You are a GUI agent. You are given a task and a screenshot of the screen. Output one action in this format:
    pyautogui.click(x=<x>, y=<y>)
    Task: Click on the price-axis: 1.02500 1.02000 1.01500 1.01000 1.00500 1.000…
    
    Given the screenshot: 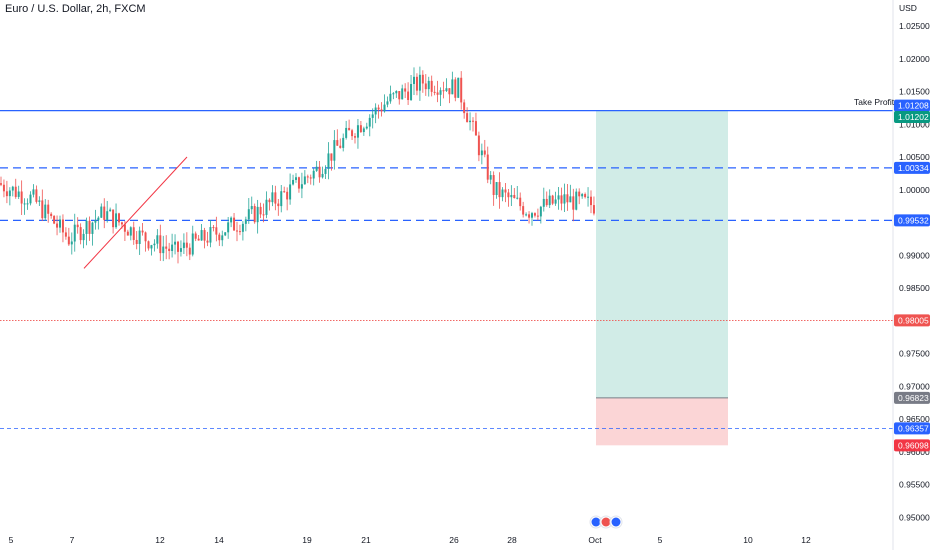 What is the action you would take?
    pyautogui.click(x=914, y=271)
    